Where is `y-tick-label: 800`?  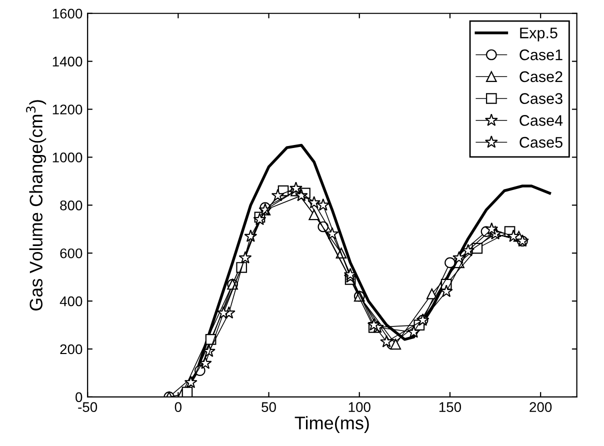
y-tick-label: 800 is located at coordinates (71, 205).